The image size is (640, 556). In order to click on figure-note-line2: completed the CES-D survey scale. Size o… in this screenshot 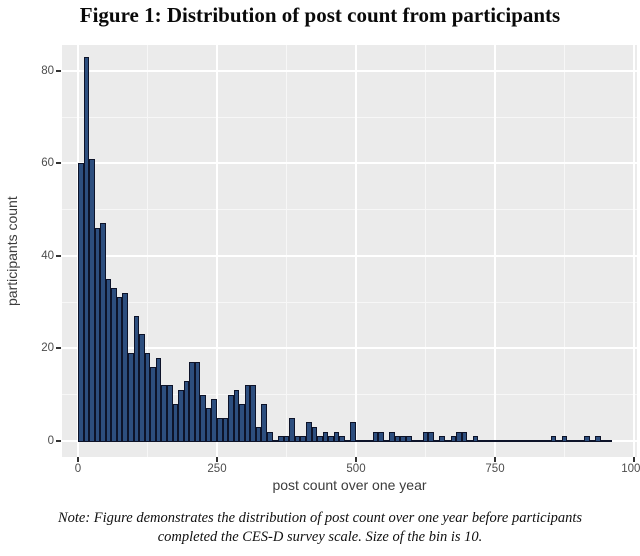, I will do `click(320, 537)`.